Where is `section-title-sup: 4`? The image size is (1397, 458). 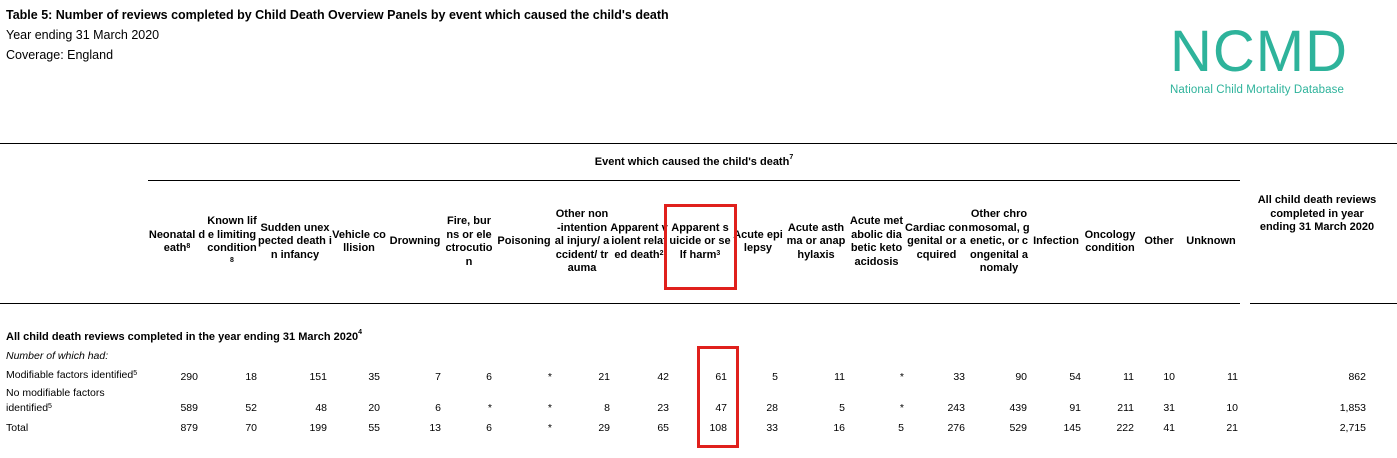 section-title-sup: 4 is located at coordinates (360, 332).